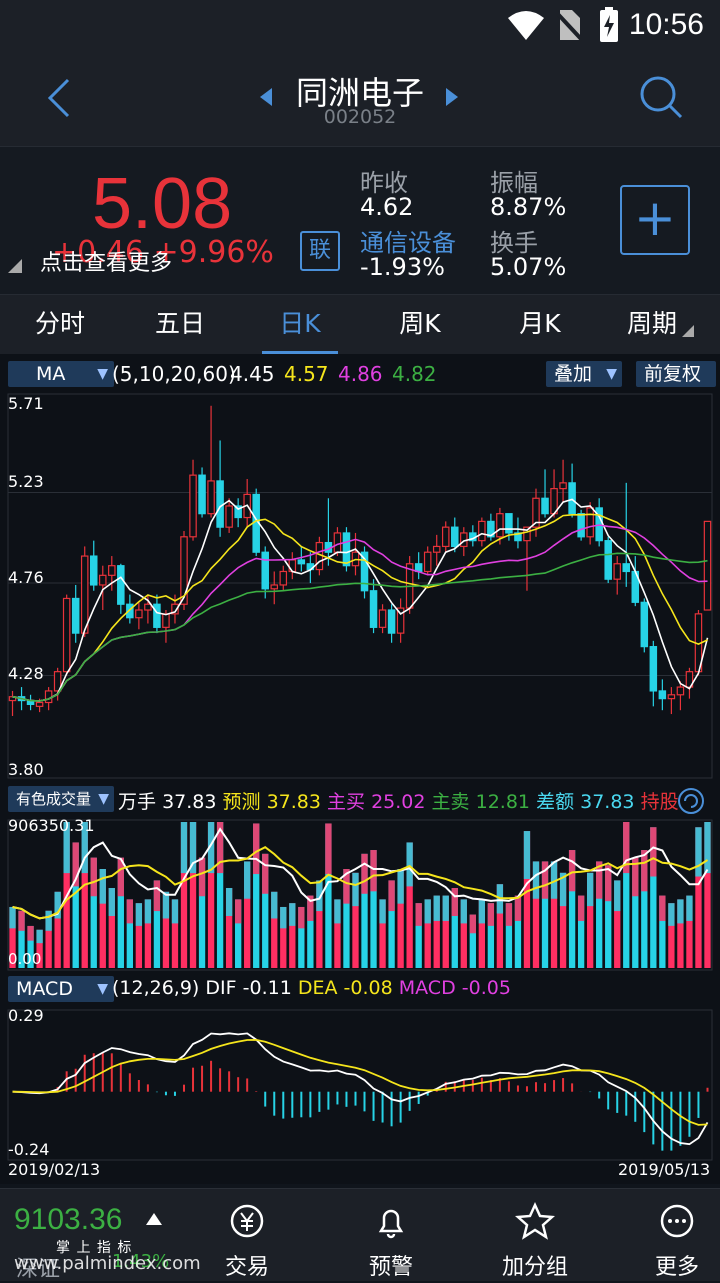  Describe the element at coordinates (573, 374) in the screenshot. I see `overlay-label: 叠加` at that location.